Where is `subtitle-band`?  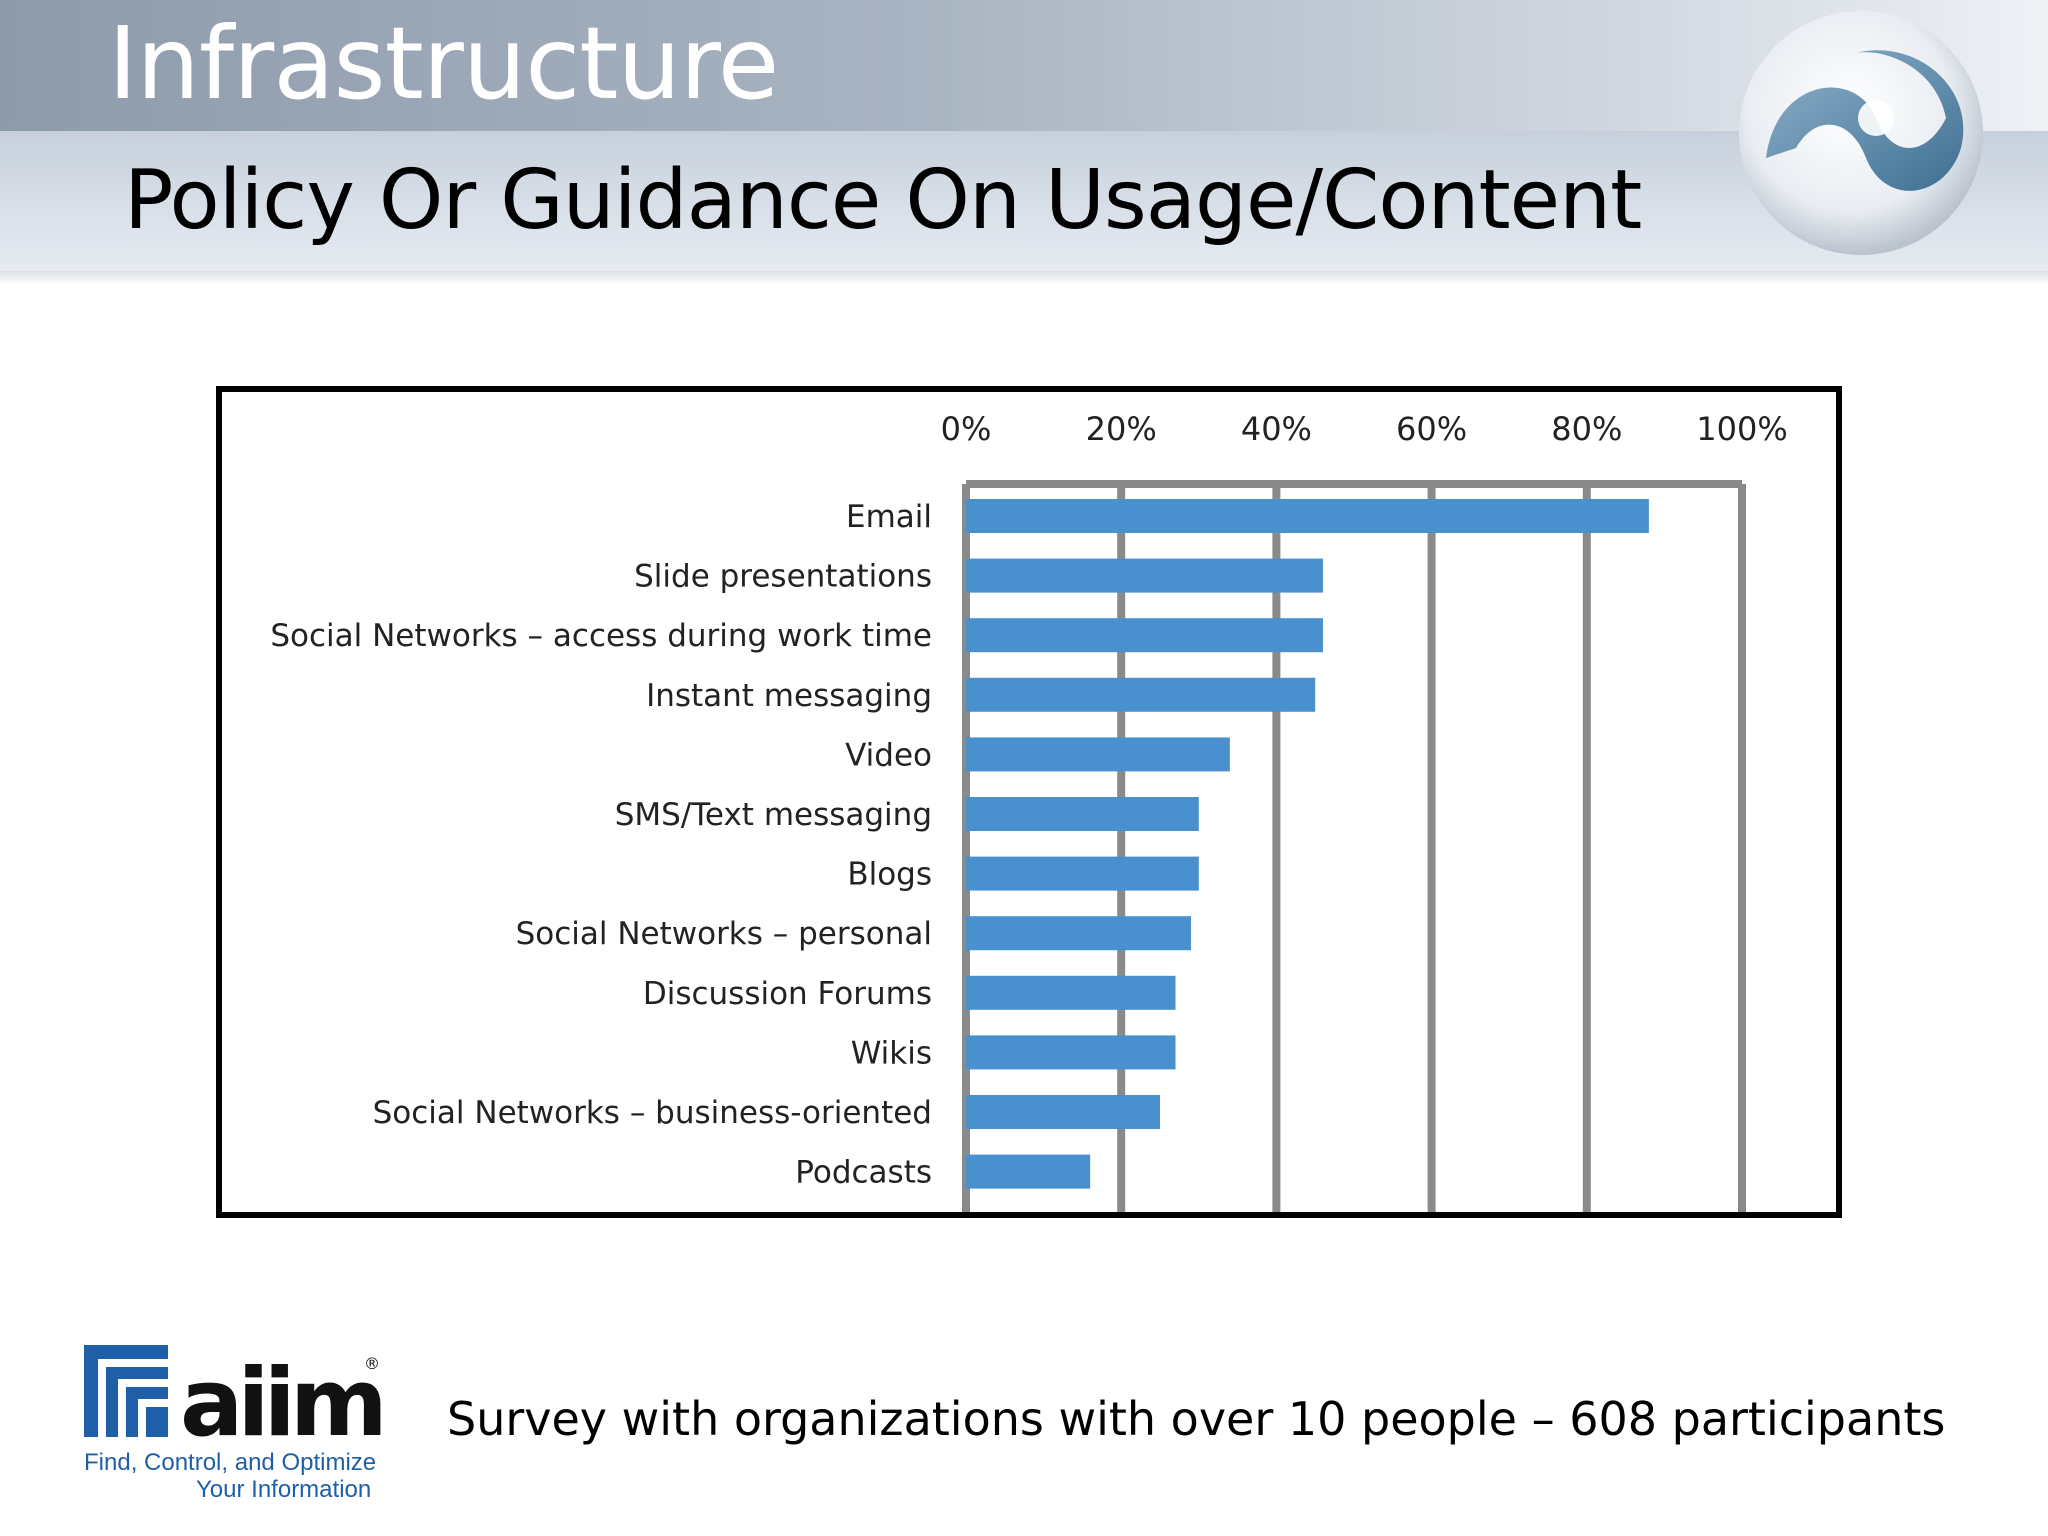 subtitle-band is located at coordinates (1024, 201).